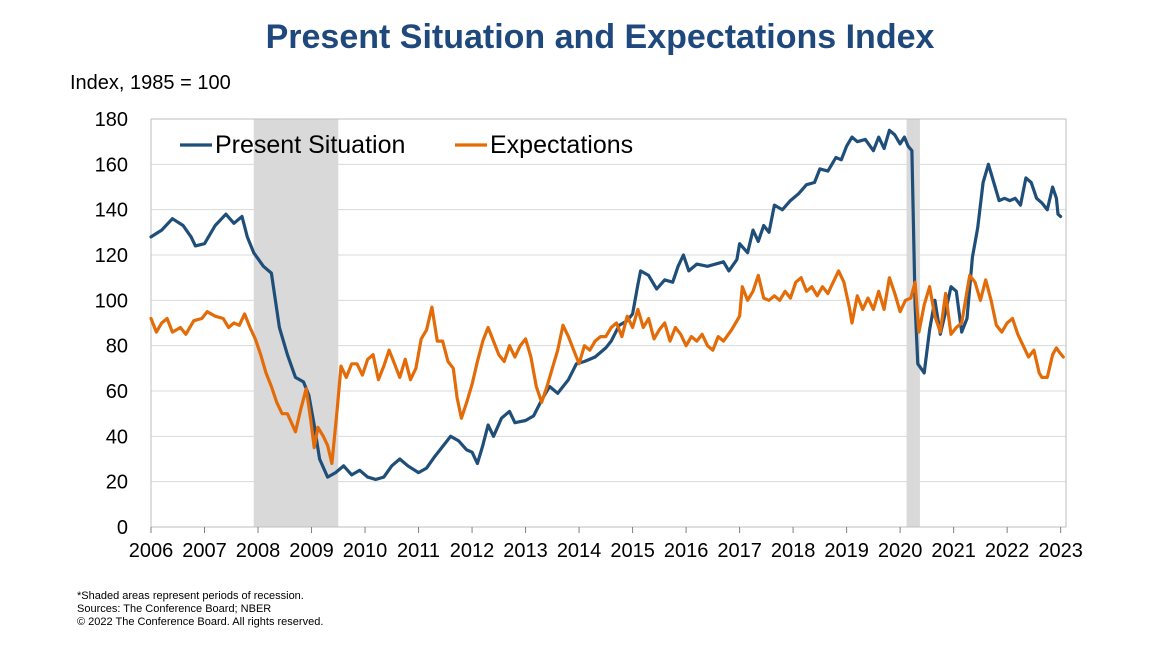 The height and width of the screenshot is (655, 1174). Describe the element at coordinates (1007, 551) in the screenshot. I see `x-tick-label: 2022` at that location.